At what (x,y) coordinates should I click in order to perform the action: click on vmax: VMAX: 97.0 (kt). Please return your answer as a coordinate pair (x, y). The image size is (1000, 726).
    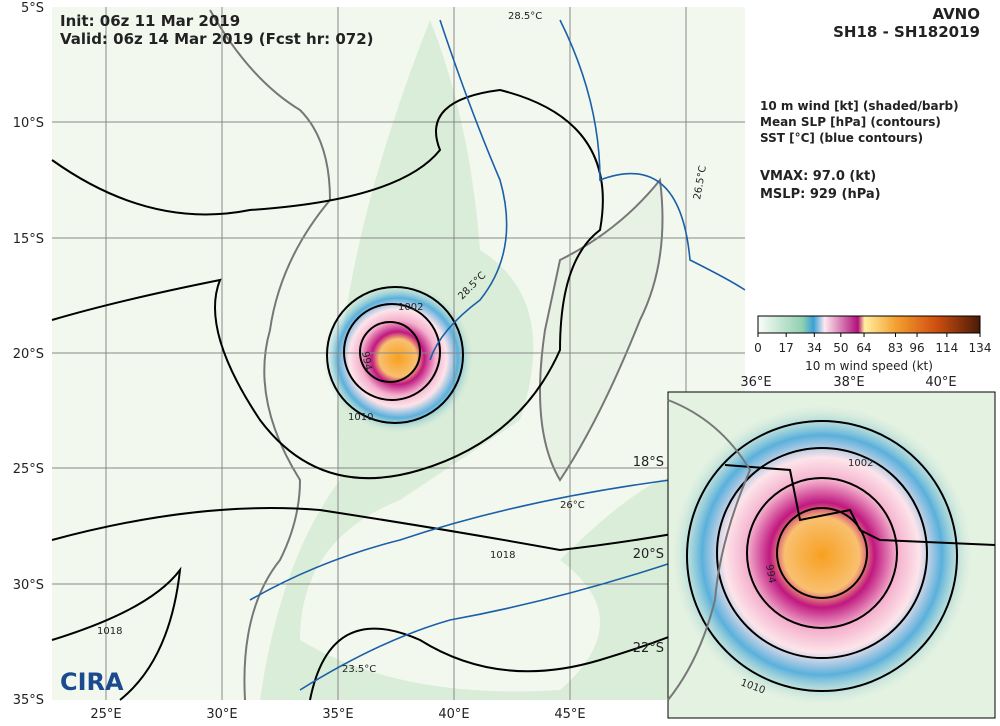
    Looking at the image, I should click on (818, 176).